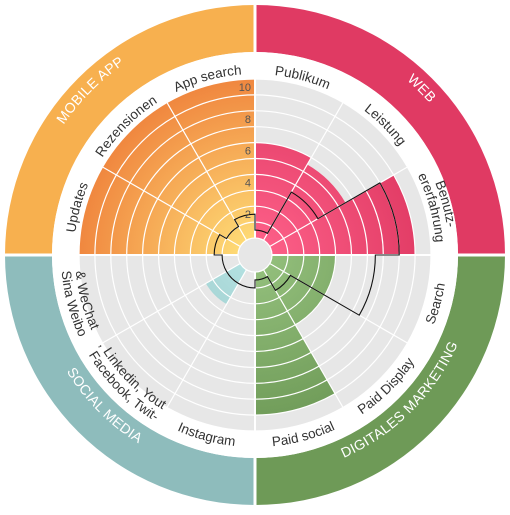  Describe the element at coordinates (245, 88) in the screenshot. I see `tick-label: 10` at that location.